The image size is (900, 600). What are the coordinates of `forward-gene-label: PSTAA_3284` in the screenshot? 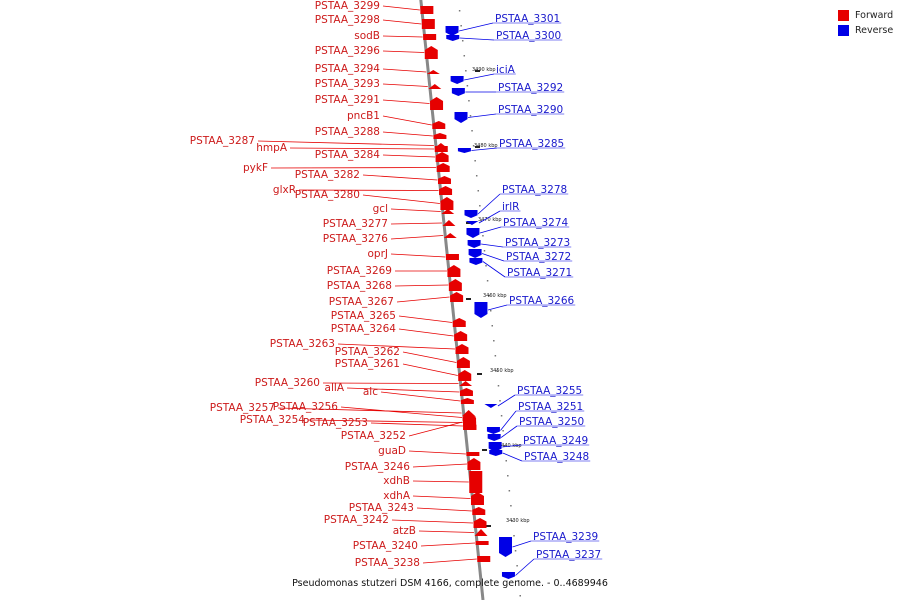 It's located at (348, 155).